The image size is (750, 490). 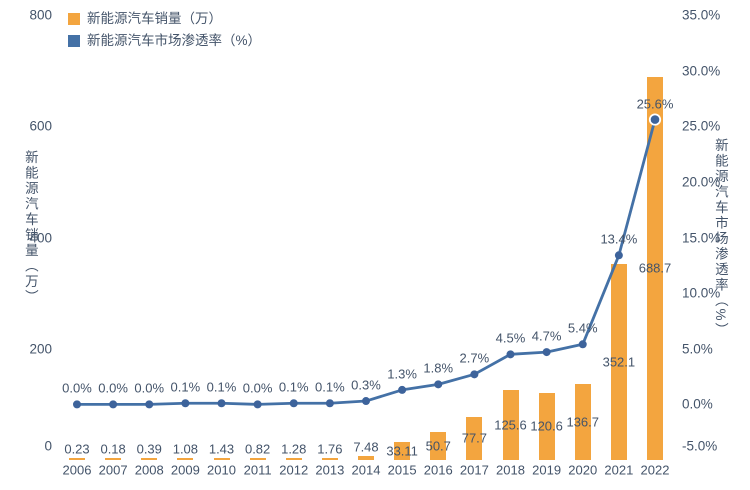 What do you see at coordinates (40, 15) in the screenshot?
I see `left-axis-tick: 800` at bounding box center [40, 15].